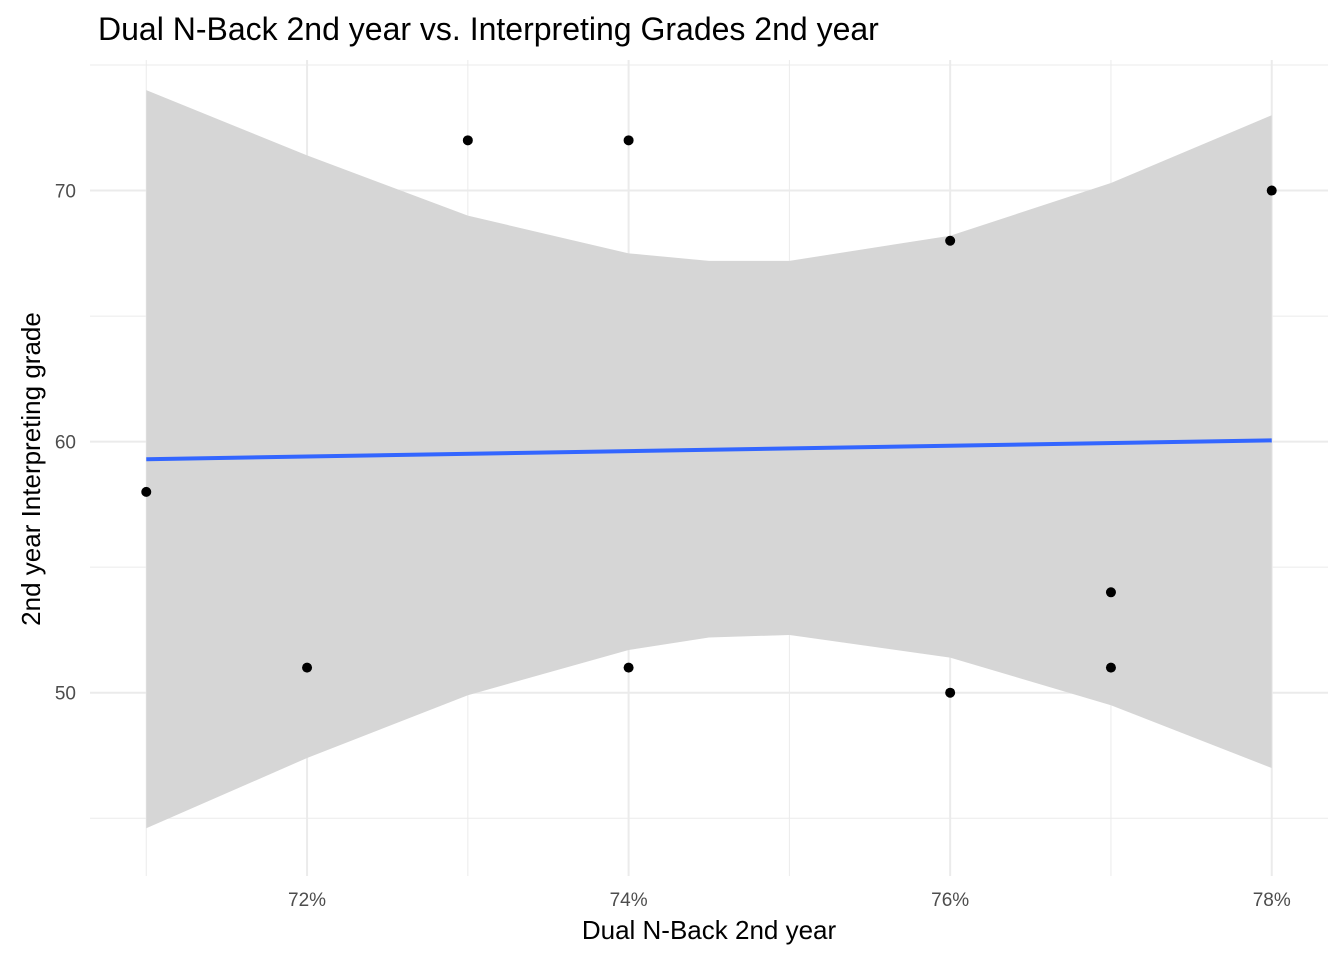 The width and height of the screenshot is (1344, 960). I want to click on x-tick-label: 72%, so click(307, 900).